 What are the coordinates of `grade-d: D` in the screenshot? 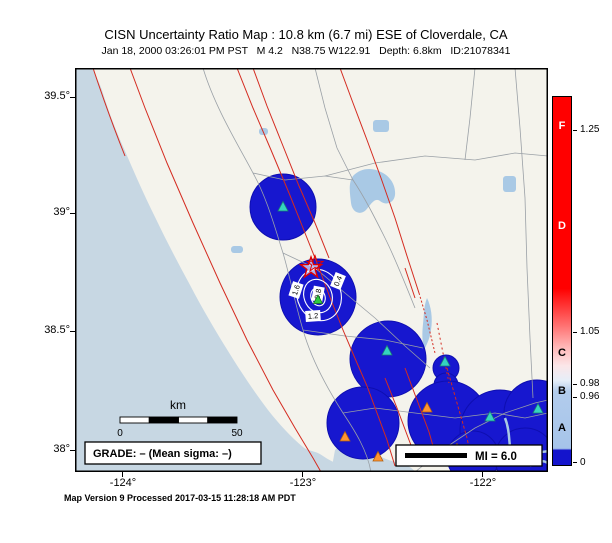 It's located at (562, 226).